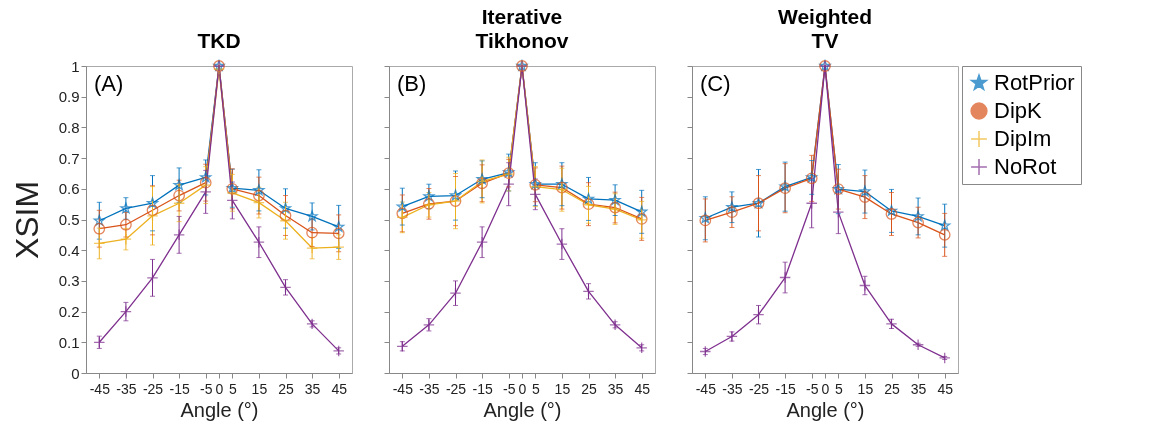 The width and height of the screenshot is (1149, 434). I want to click on y-tick-label: 0.7, so click(69, 158).